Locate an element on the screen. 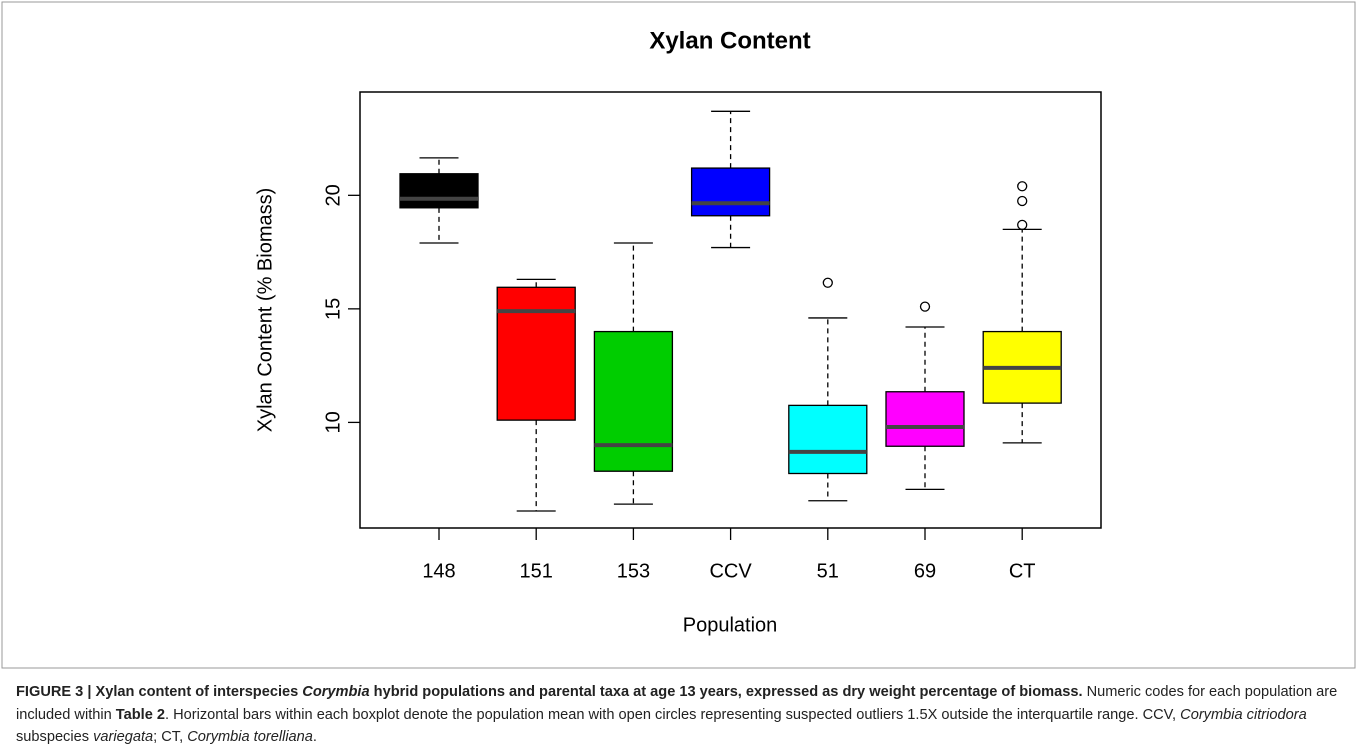  caption-text: Table 2 is located at coordinates (140, 714).